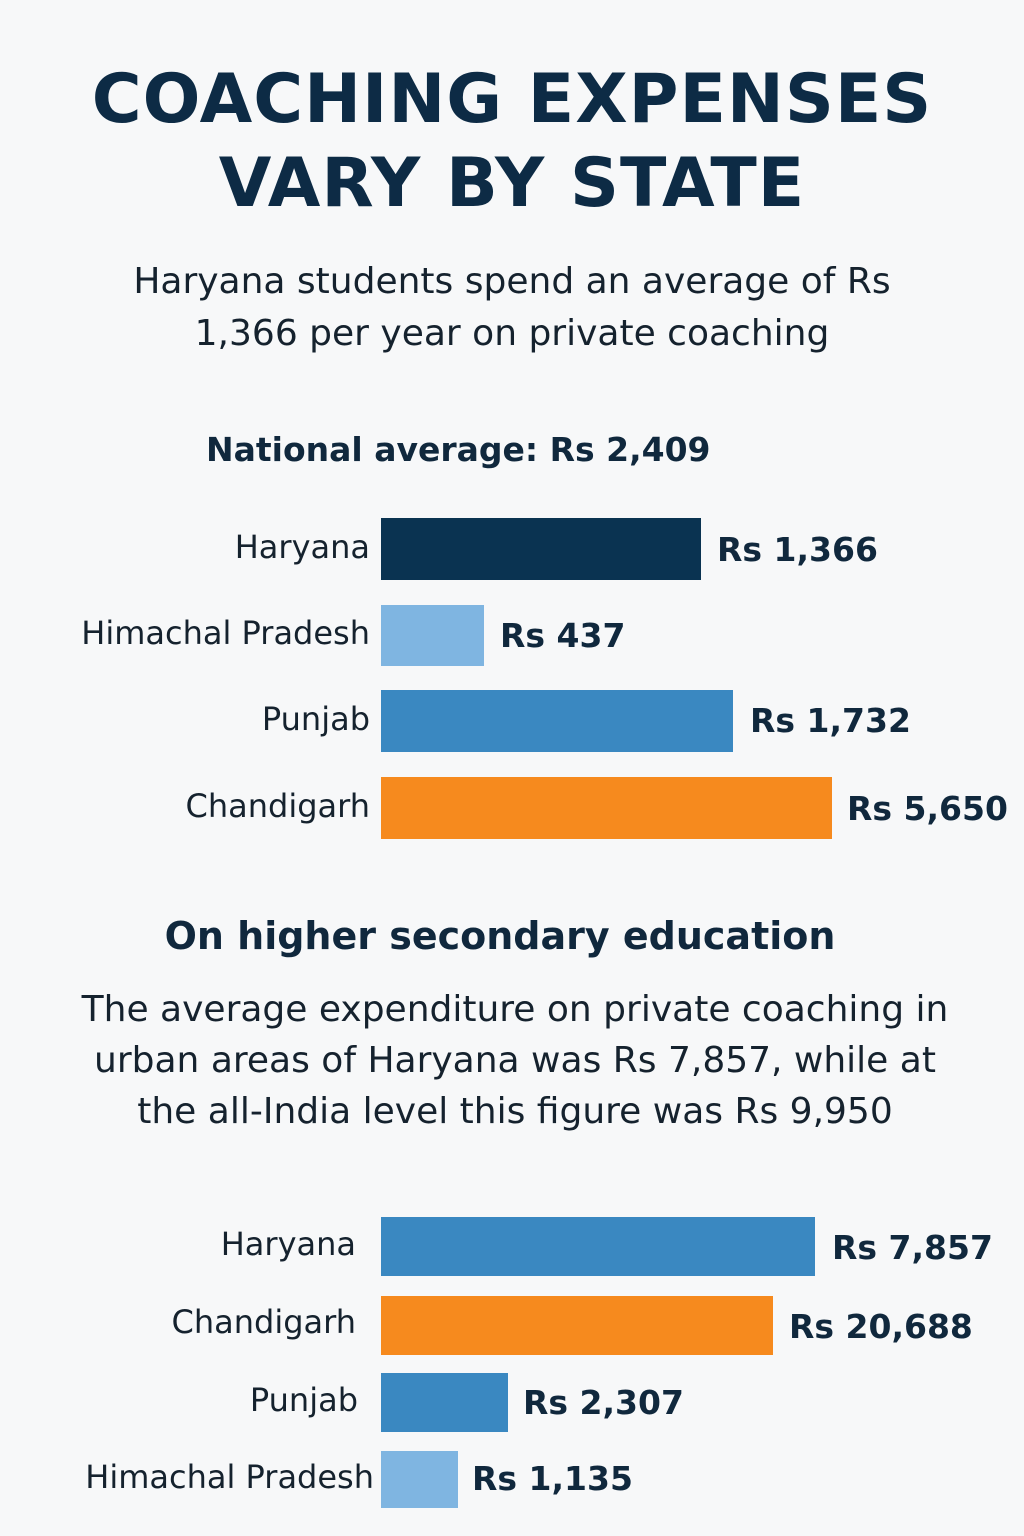  What do you see at coordinates (315, 719) in the screenshot?
I see `chart1-label: Punjab` at bounding box center [315, 719].